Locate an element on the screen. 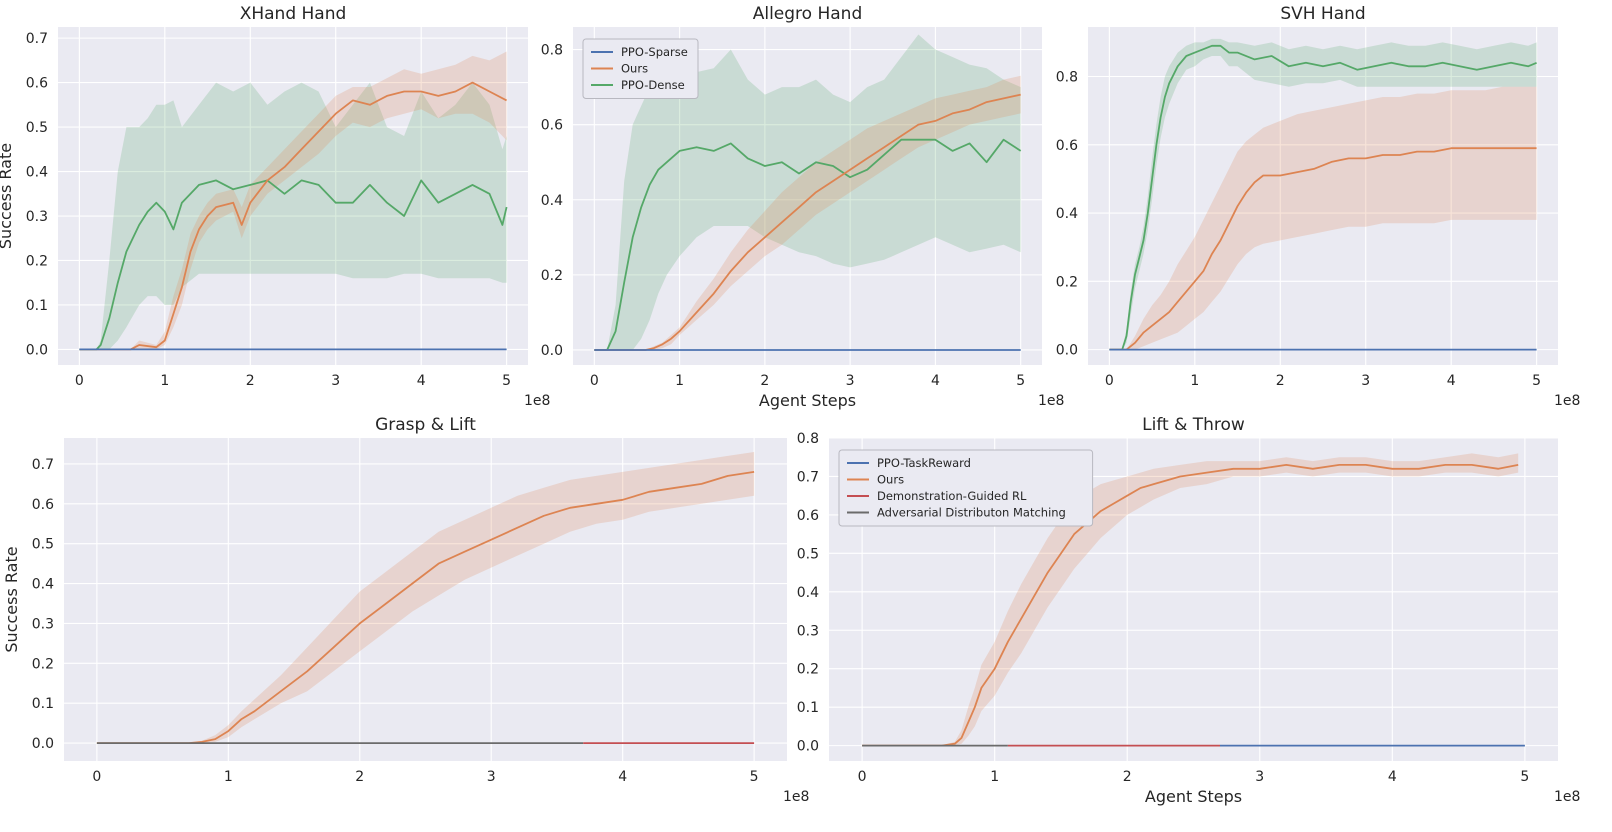 The height and width of the screenshot is (832, 1612). plot-area is located at coordinates (1323, 196).